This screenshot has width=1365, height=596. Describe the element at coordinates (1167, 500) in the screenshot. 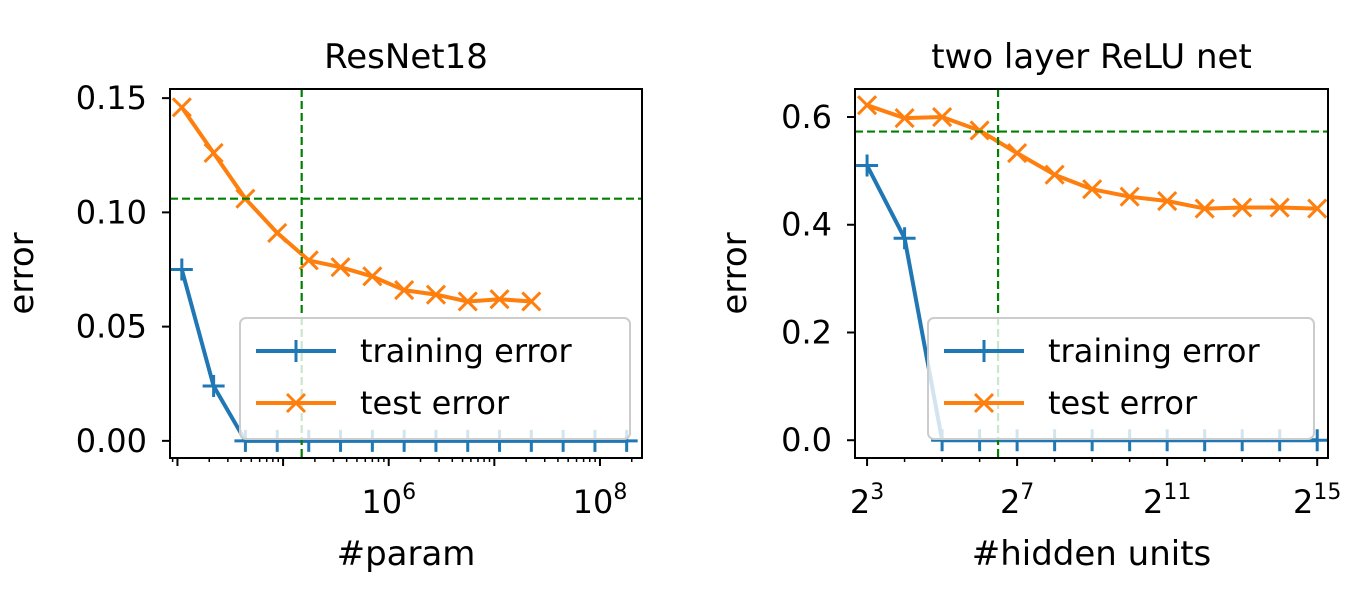

I see `x-tick-label: 211` at that location.